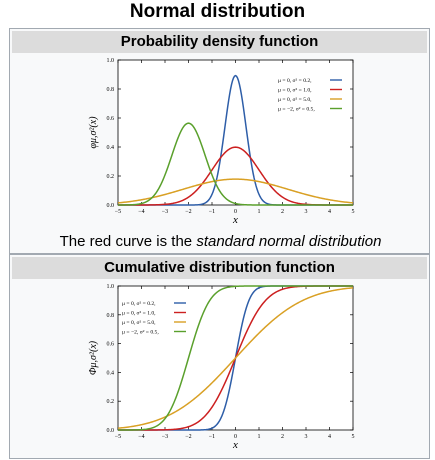  Describe the element at coordinates (118, 212) in the screenshot. I see `pdf-x-tick-label: −5` at that location.